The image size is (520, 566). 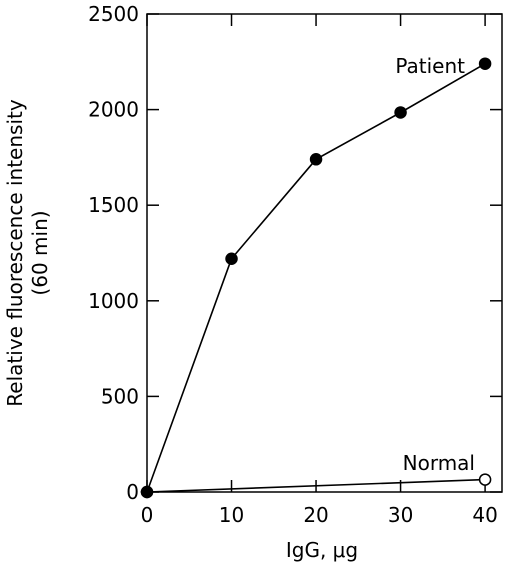 I want to click on x-axis-label: IgG, μg, so click(x=322, y=550).